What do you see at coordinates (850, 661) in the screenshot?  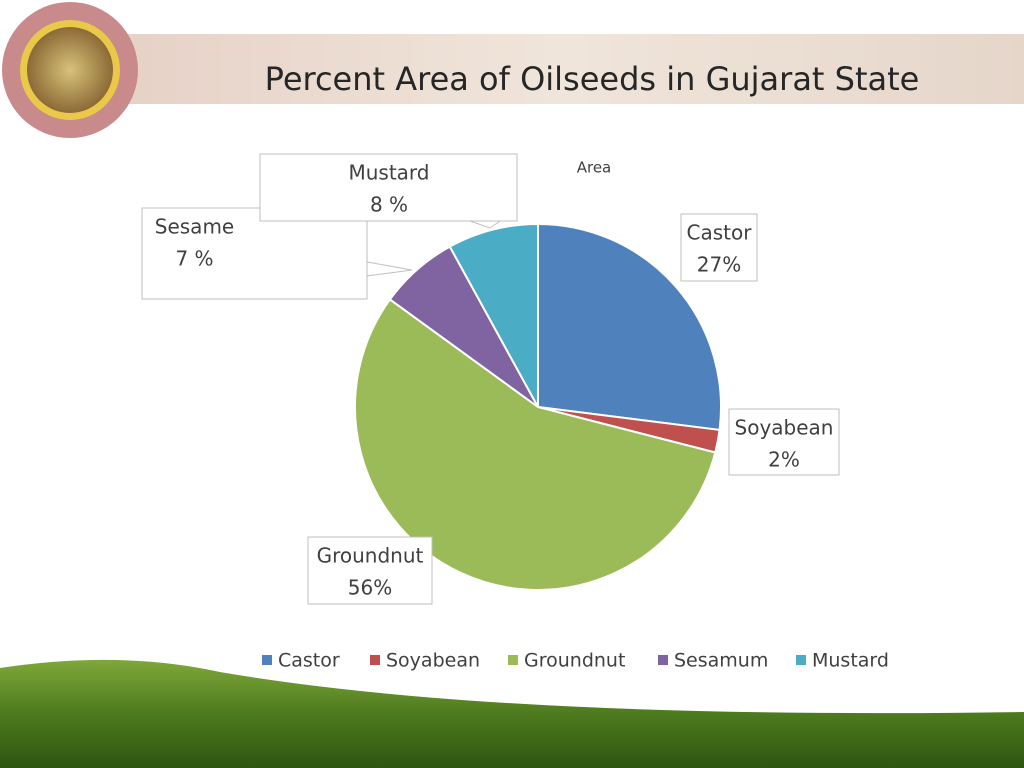 I see `legend-label: Mustard` at bounding box center [850, 661].